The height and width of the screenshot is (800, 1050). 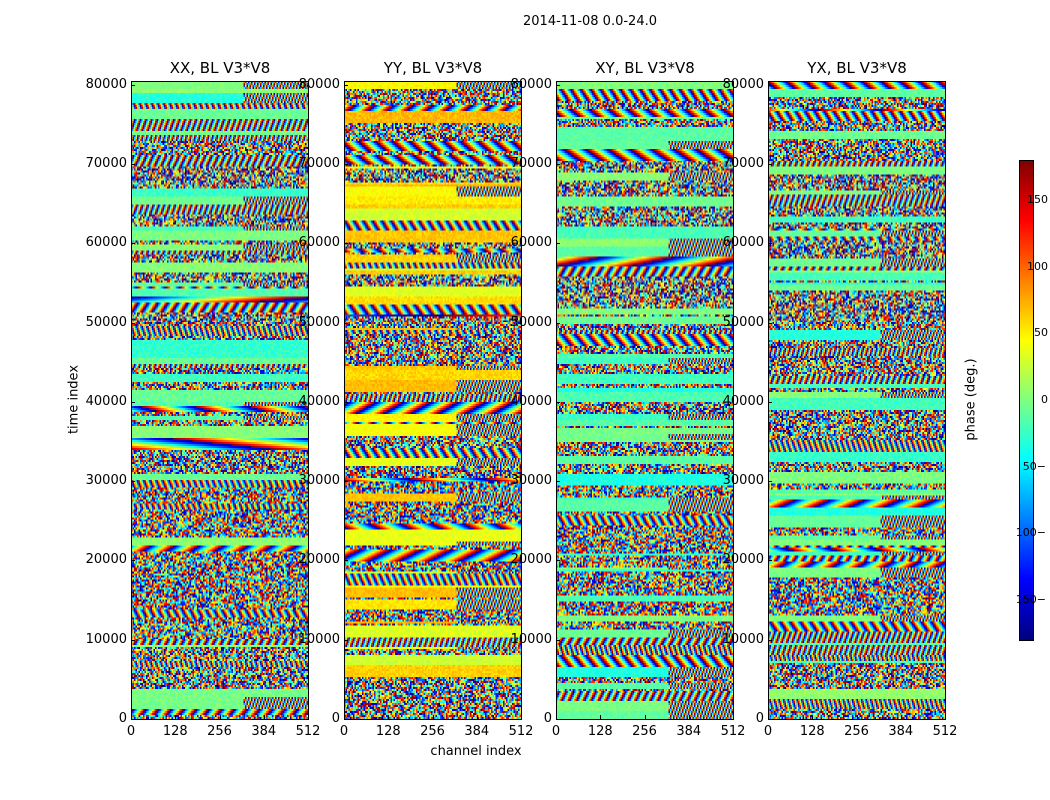 I want to click on y-tick-label-xx: 20000, so click(x=106, y=560).